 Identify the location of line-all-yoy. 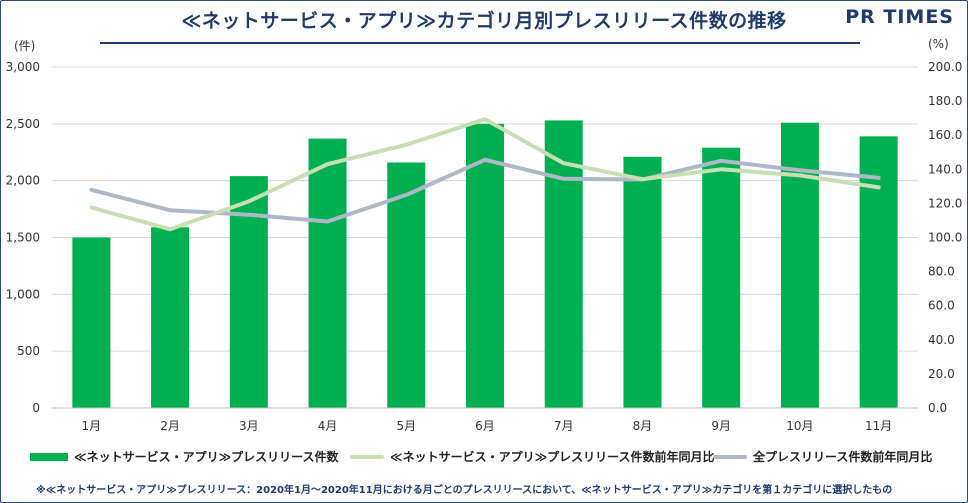
(485, 190).